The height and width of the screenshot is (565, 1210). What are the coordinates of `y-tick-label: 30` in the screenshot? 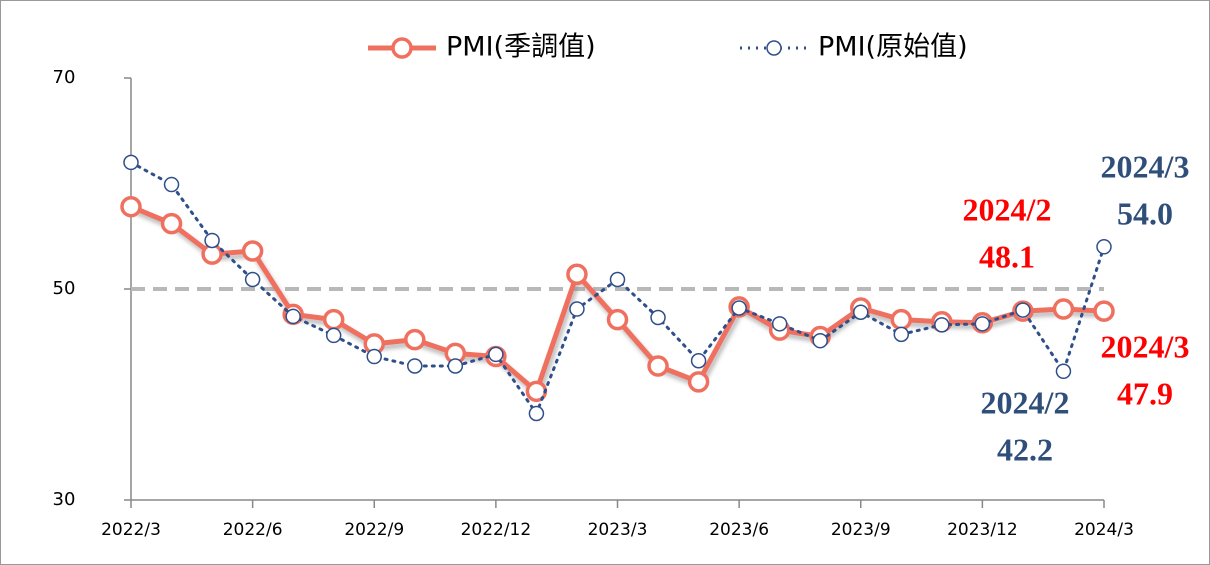 It's located at (64, 499).